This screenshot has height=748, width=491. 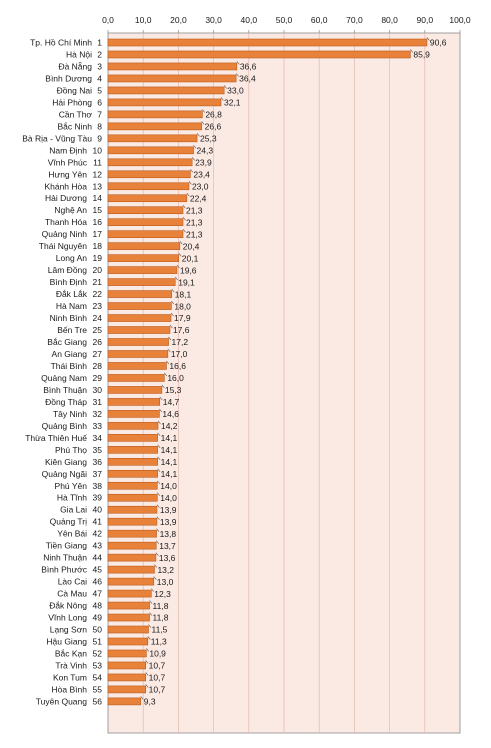 What do you see at coordinates (460, 20) in the screenshot?
I see `x-tick-label: 100,0` at bounding box center [460, 20].